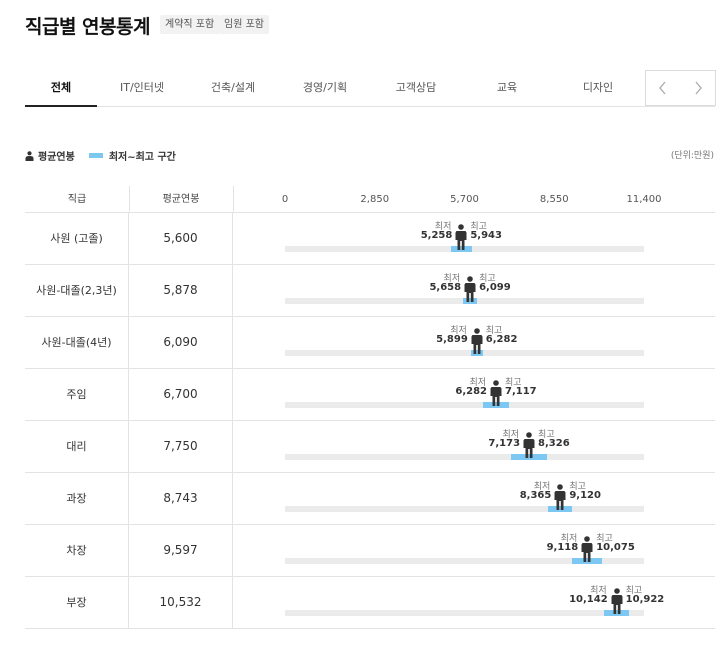 Image resolution: width=722 pixels, height=648 pixels. What do you see at coordinates (77, 498) in the screenshot?
I see `rank-cell: 과장` at bounding box center [77, 498].